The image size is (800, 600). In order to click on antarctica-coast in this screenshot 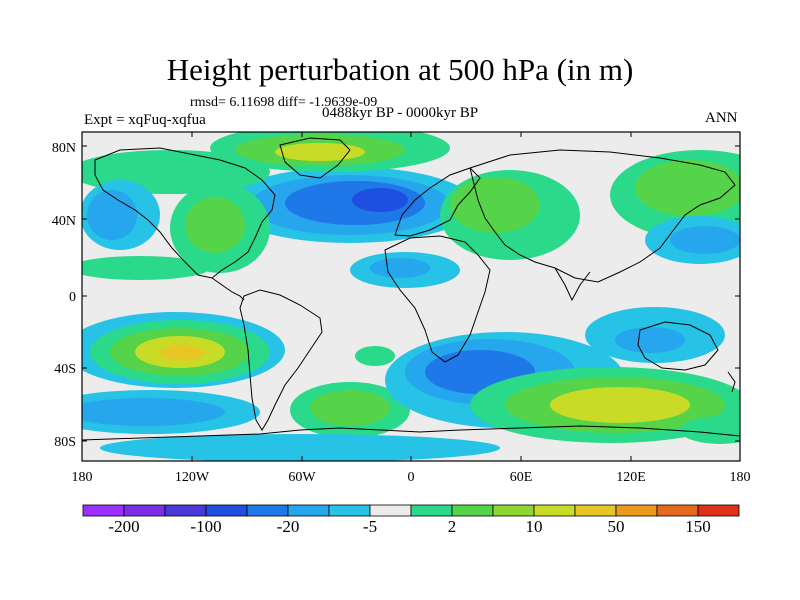, I will do `click(411, 433)`.